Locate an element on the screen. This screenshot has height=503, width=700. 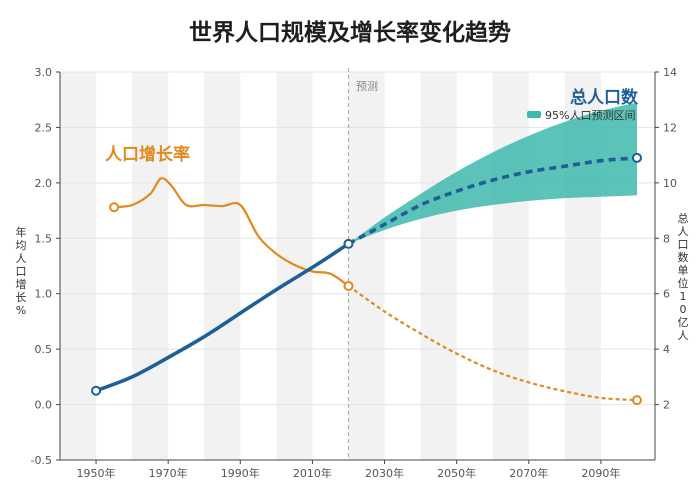
legend-band-label: 95%人口预测区间 is located at coordinates (590, 115).